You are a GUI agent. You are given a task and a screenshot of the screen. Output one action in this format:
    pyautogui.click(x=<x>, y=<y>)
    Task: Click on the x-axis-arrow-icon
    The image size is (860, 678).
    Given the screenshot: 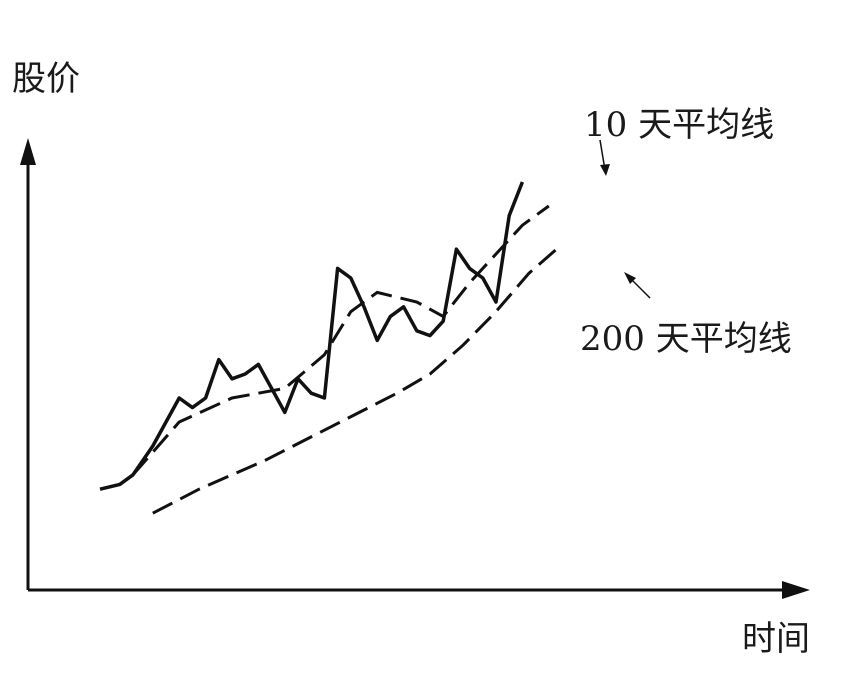 What is the action you would take?
    pyautogui.click(x=796, y=590)
    